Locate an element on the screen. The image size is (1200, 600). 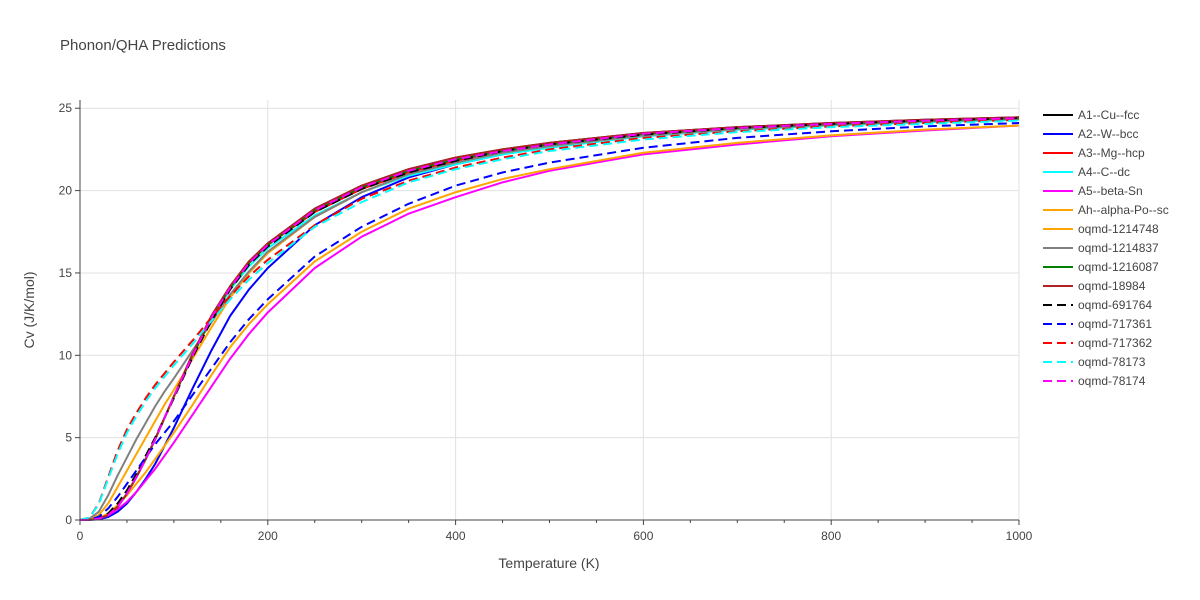
legend-item-A3--Mg--hcp: A3--Mg--hcp is located at coordinates (1094, 153).